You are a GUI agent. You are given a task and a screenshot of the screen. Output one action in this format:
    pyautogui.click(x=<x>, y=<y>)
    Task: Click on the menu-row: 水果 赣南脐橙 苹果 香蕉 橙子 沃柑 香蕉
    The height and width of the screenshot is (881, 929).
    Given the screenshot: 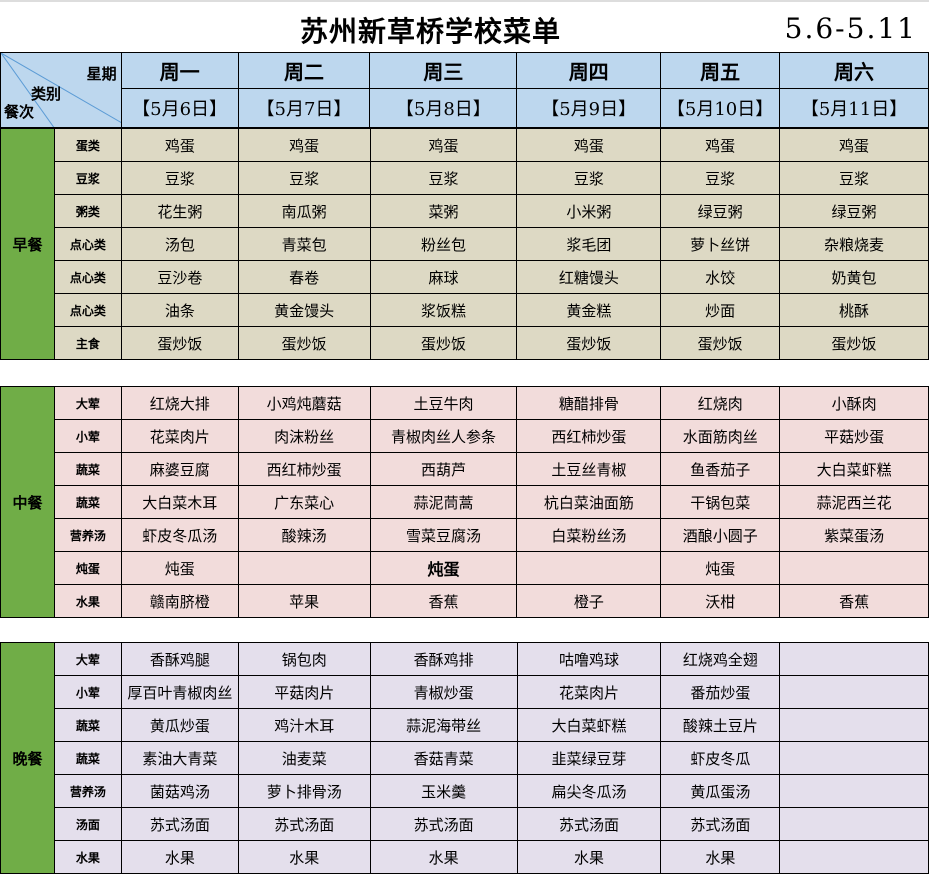 What is the action you would take?
    pyautogui.click(x=465, y=601)
    